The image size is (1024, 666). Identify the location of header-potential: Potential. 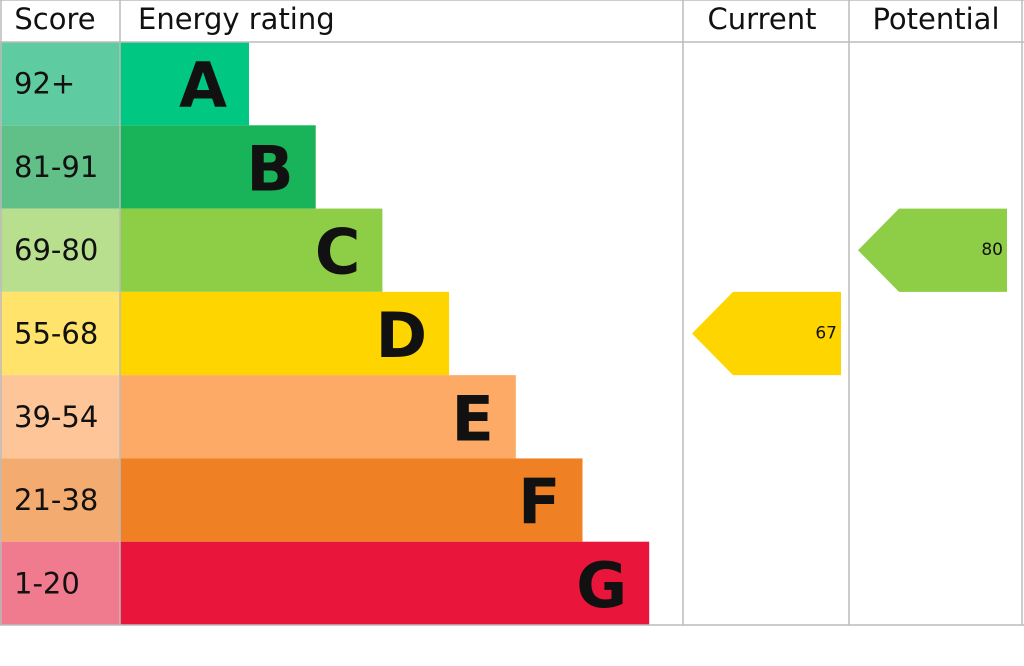
(935, 19).